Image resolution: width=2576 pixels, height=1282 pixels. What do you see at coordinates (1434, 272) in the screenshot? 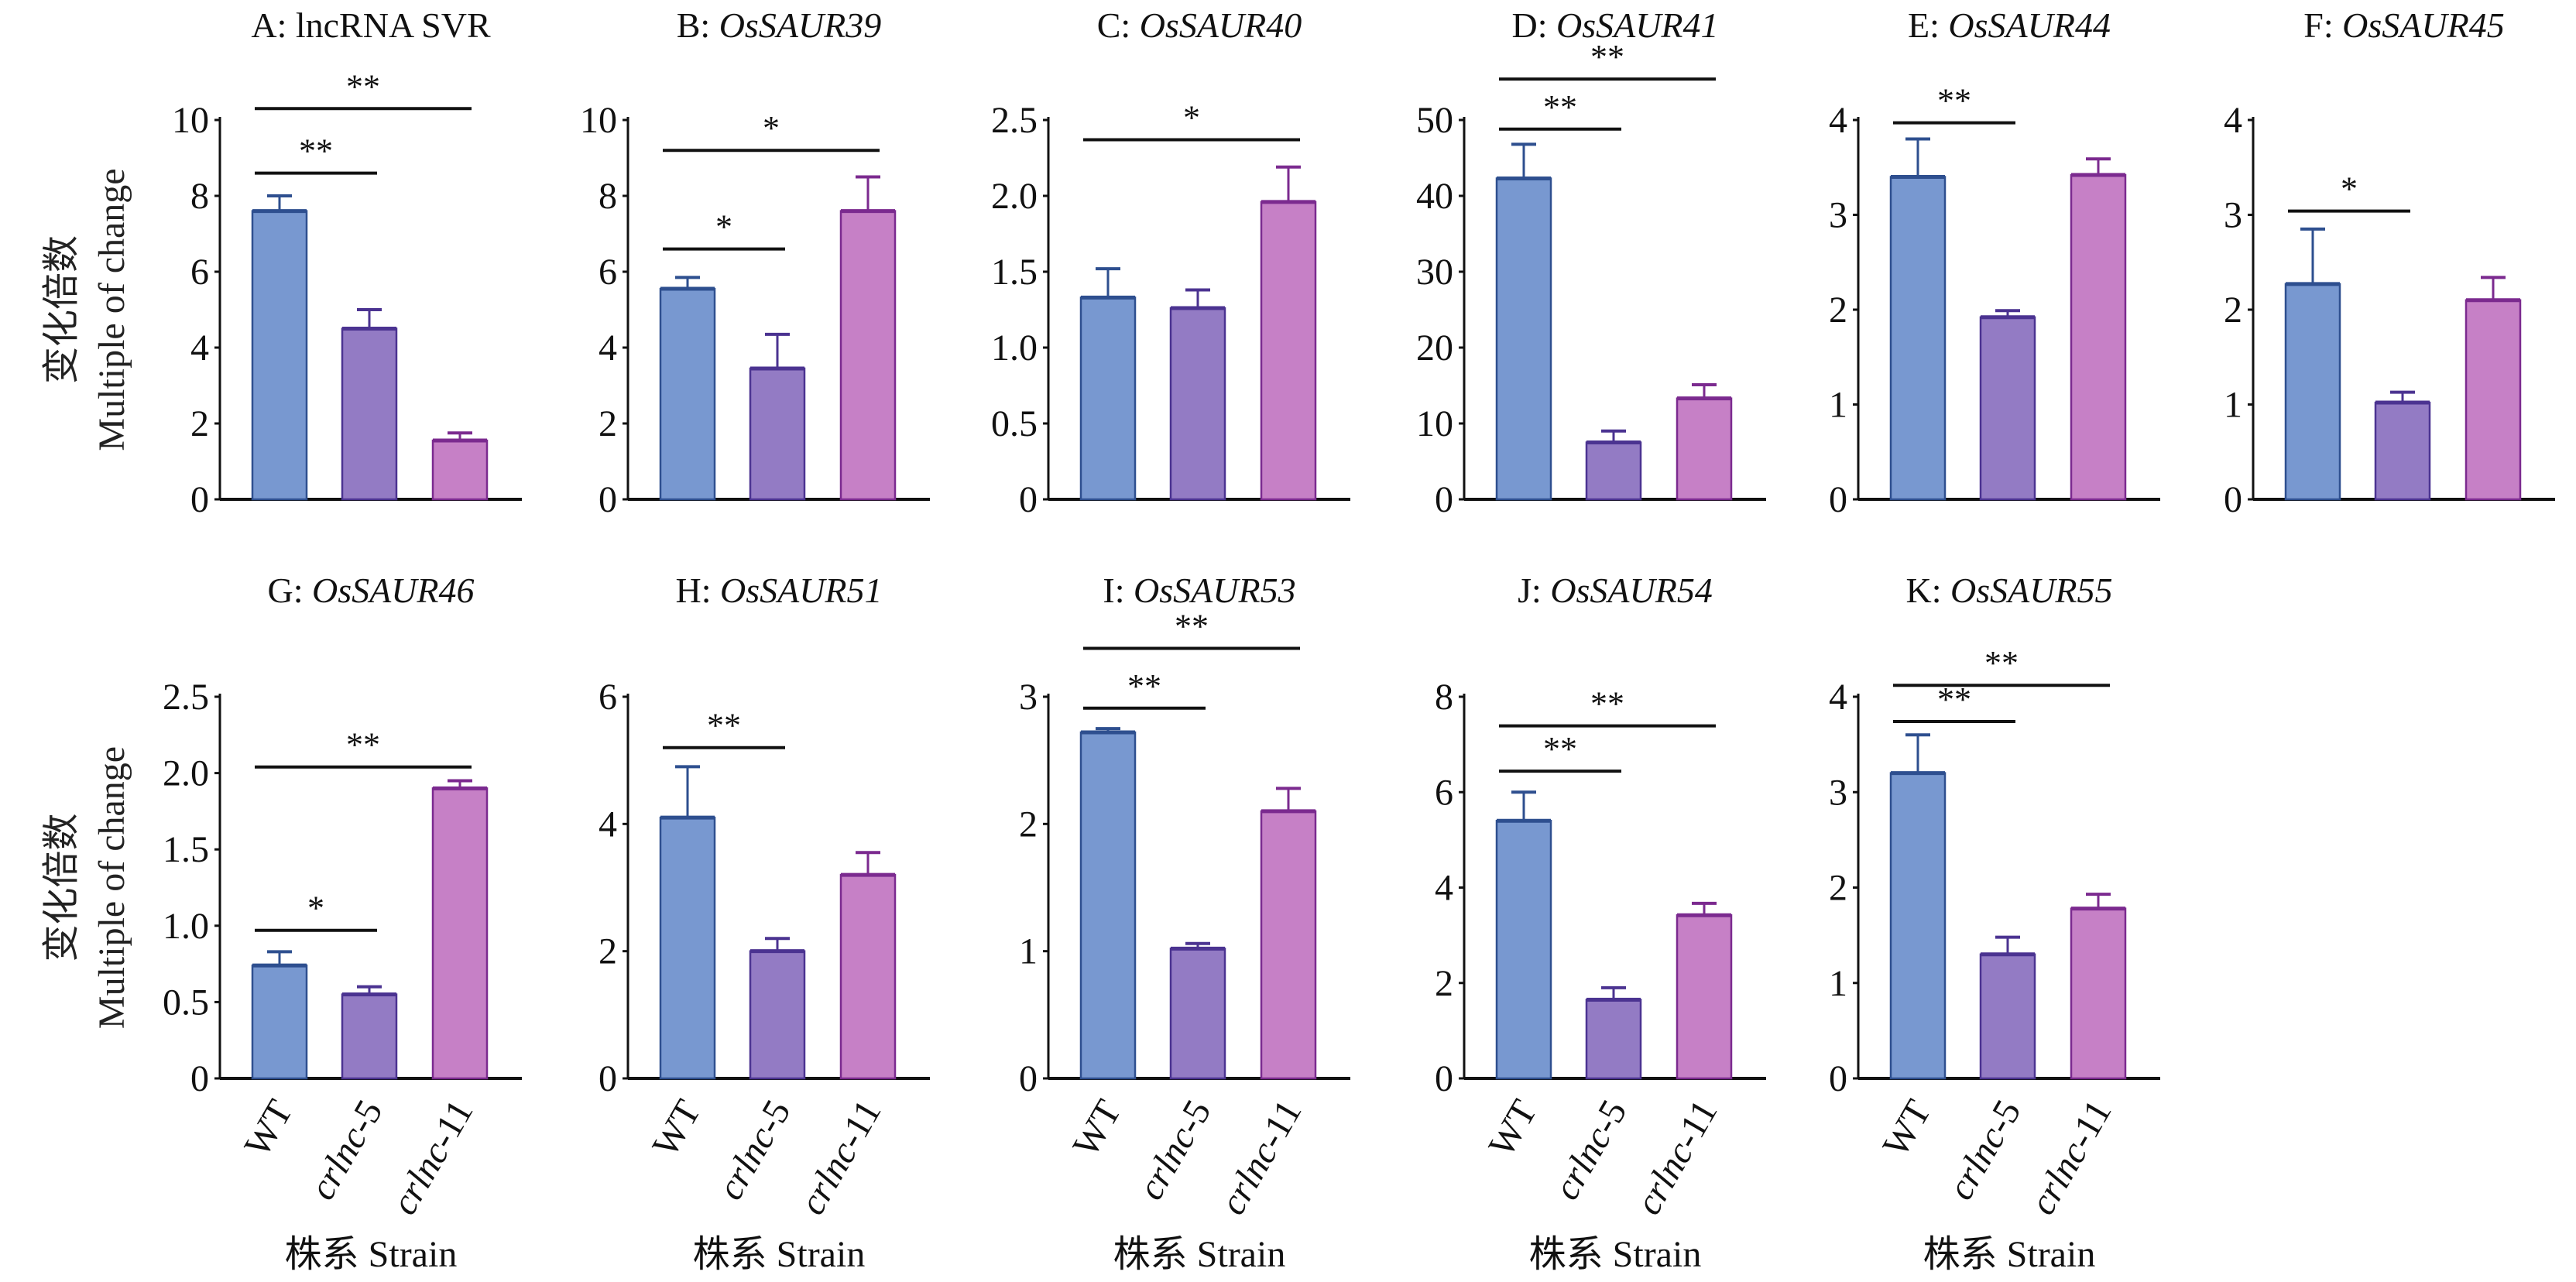
I see `y-tick-label: 30` at bounding box center [1434, 272].